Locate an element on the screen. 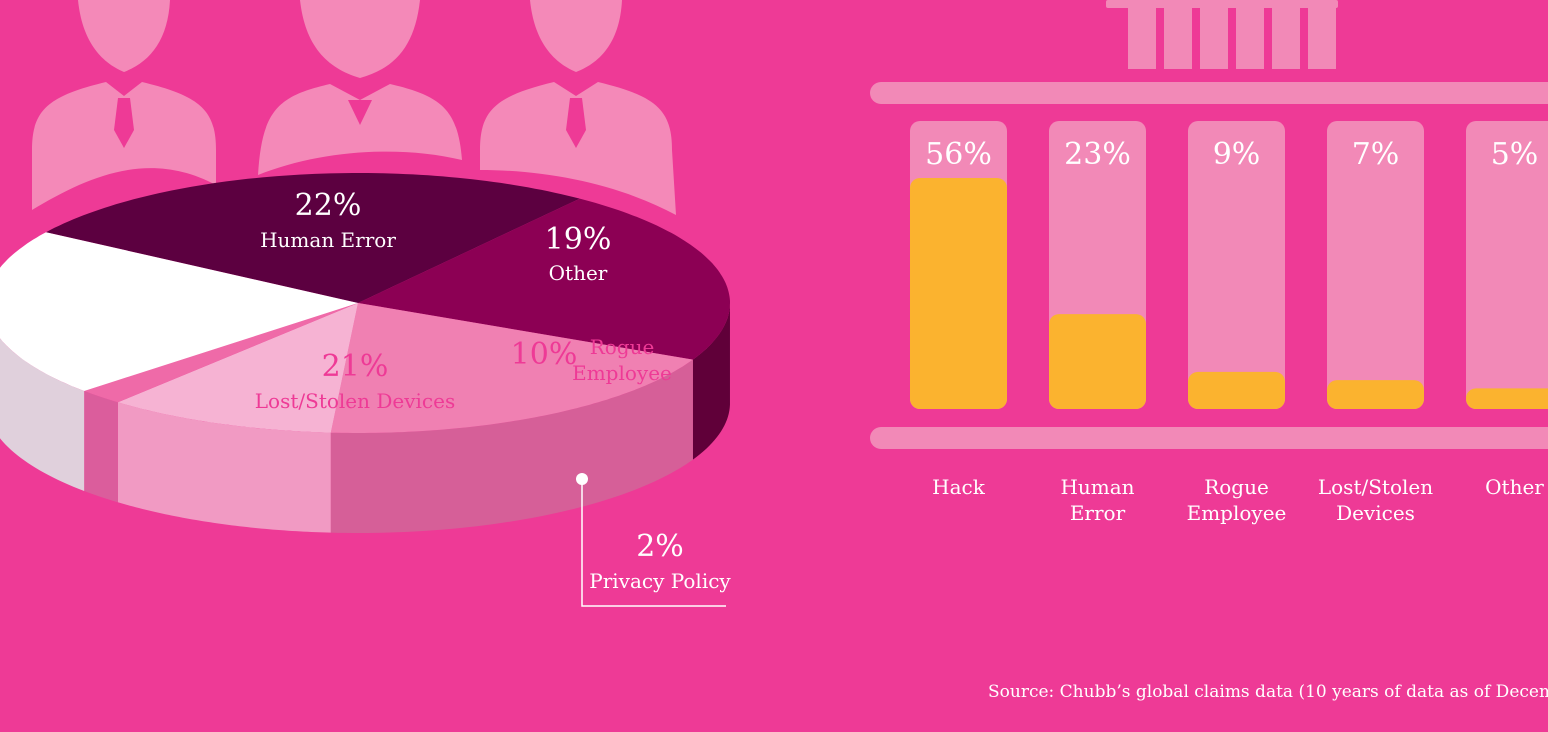 This screenshot has width=1548, height=732. pie-label-hack: Hack is located at coordinates (137, 335).